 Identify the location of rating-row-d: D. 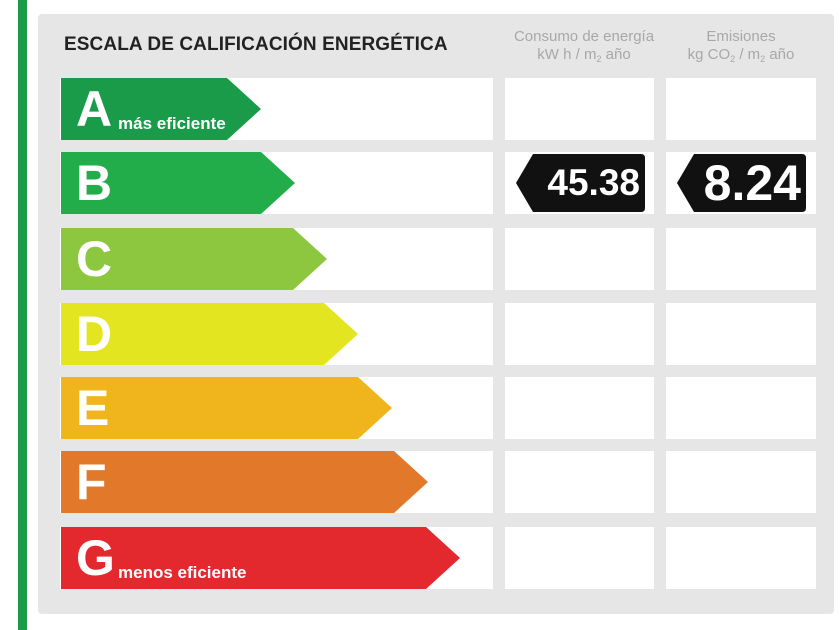
(420, 334).